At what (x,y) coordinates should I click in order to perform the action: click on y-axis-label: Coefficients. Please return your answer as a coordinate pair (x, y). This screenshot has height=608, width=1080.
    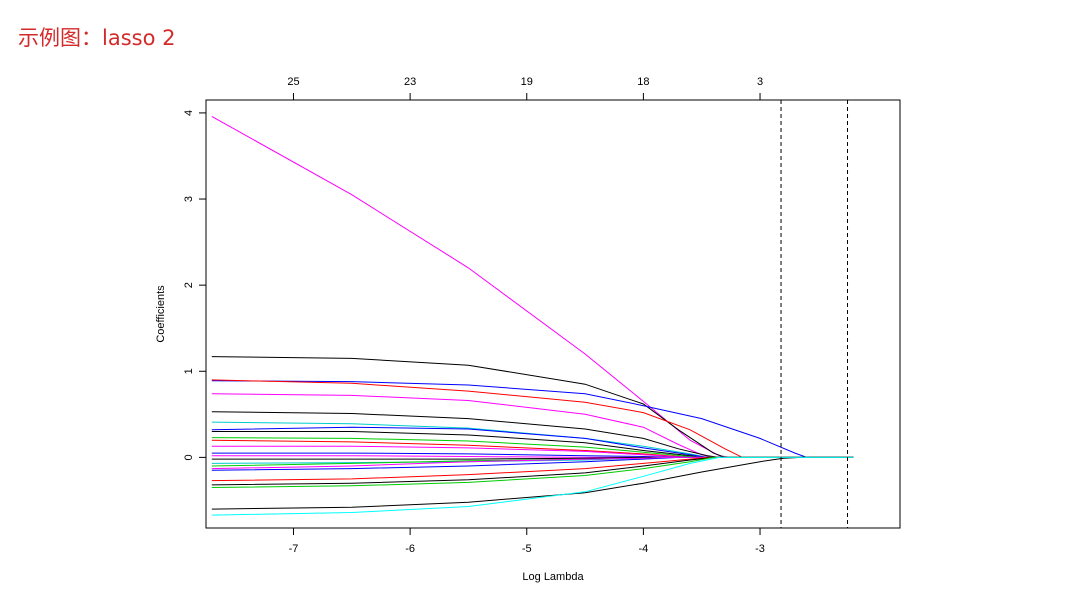
    Looking at the image, I should click on (161, 314).